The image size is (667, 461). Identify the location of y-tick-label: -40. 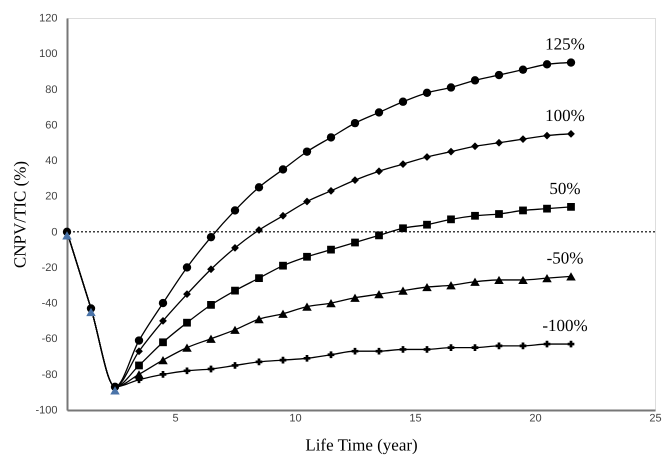
(50, 304).